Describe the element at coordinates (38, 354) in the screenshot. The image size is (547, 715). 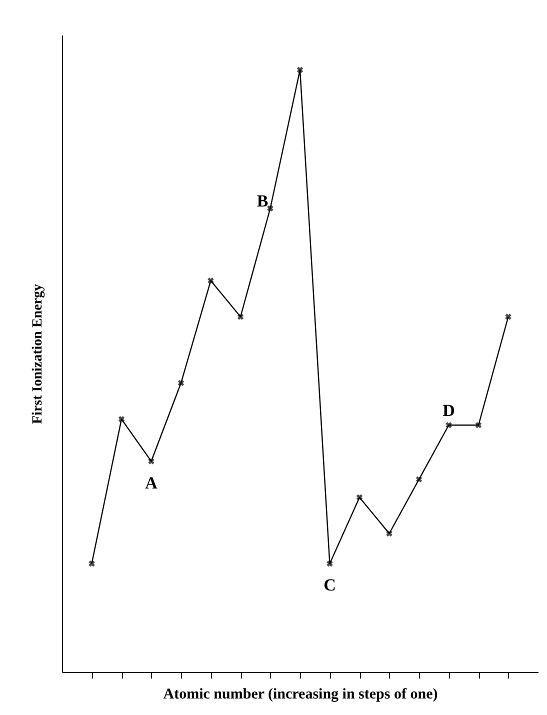
I see `y-axis-title: First Ionization Energy` at that location.